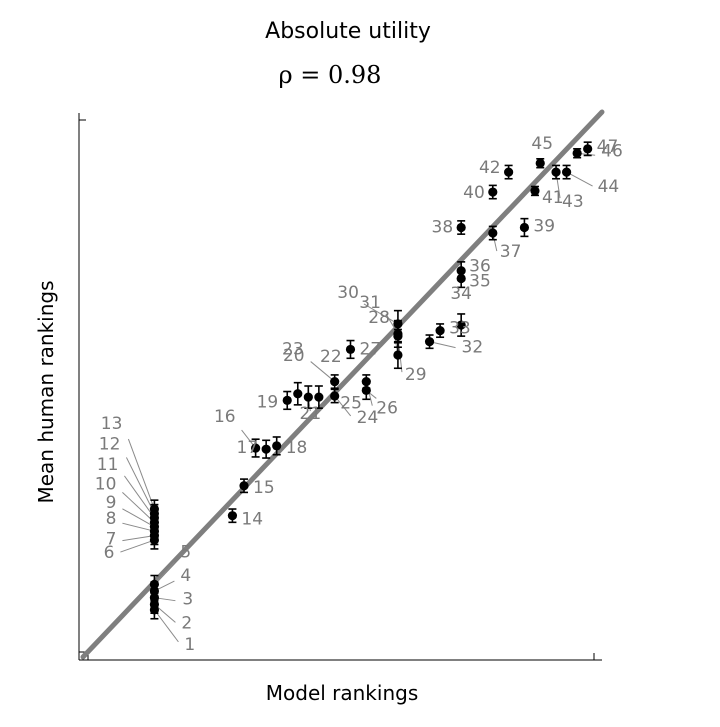 This screenshot has height=727, width=720. I want to click on point-label-35: 35, so click(480, 281).